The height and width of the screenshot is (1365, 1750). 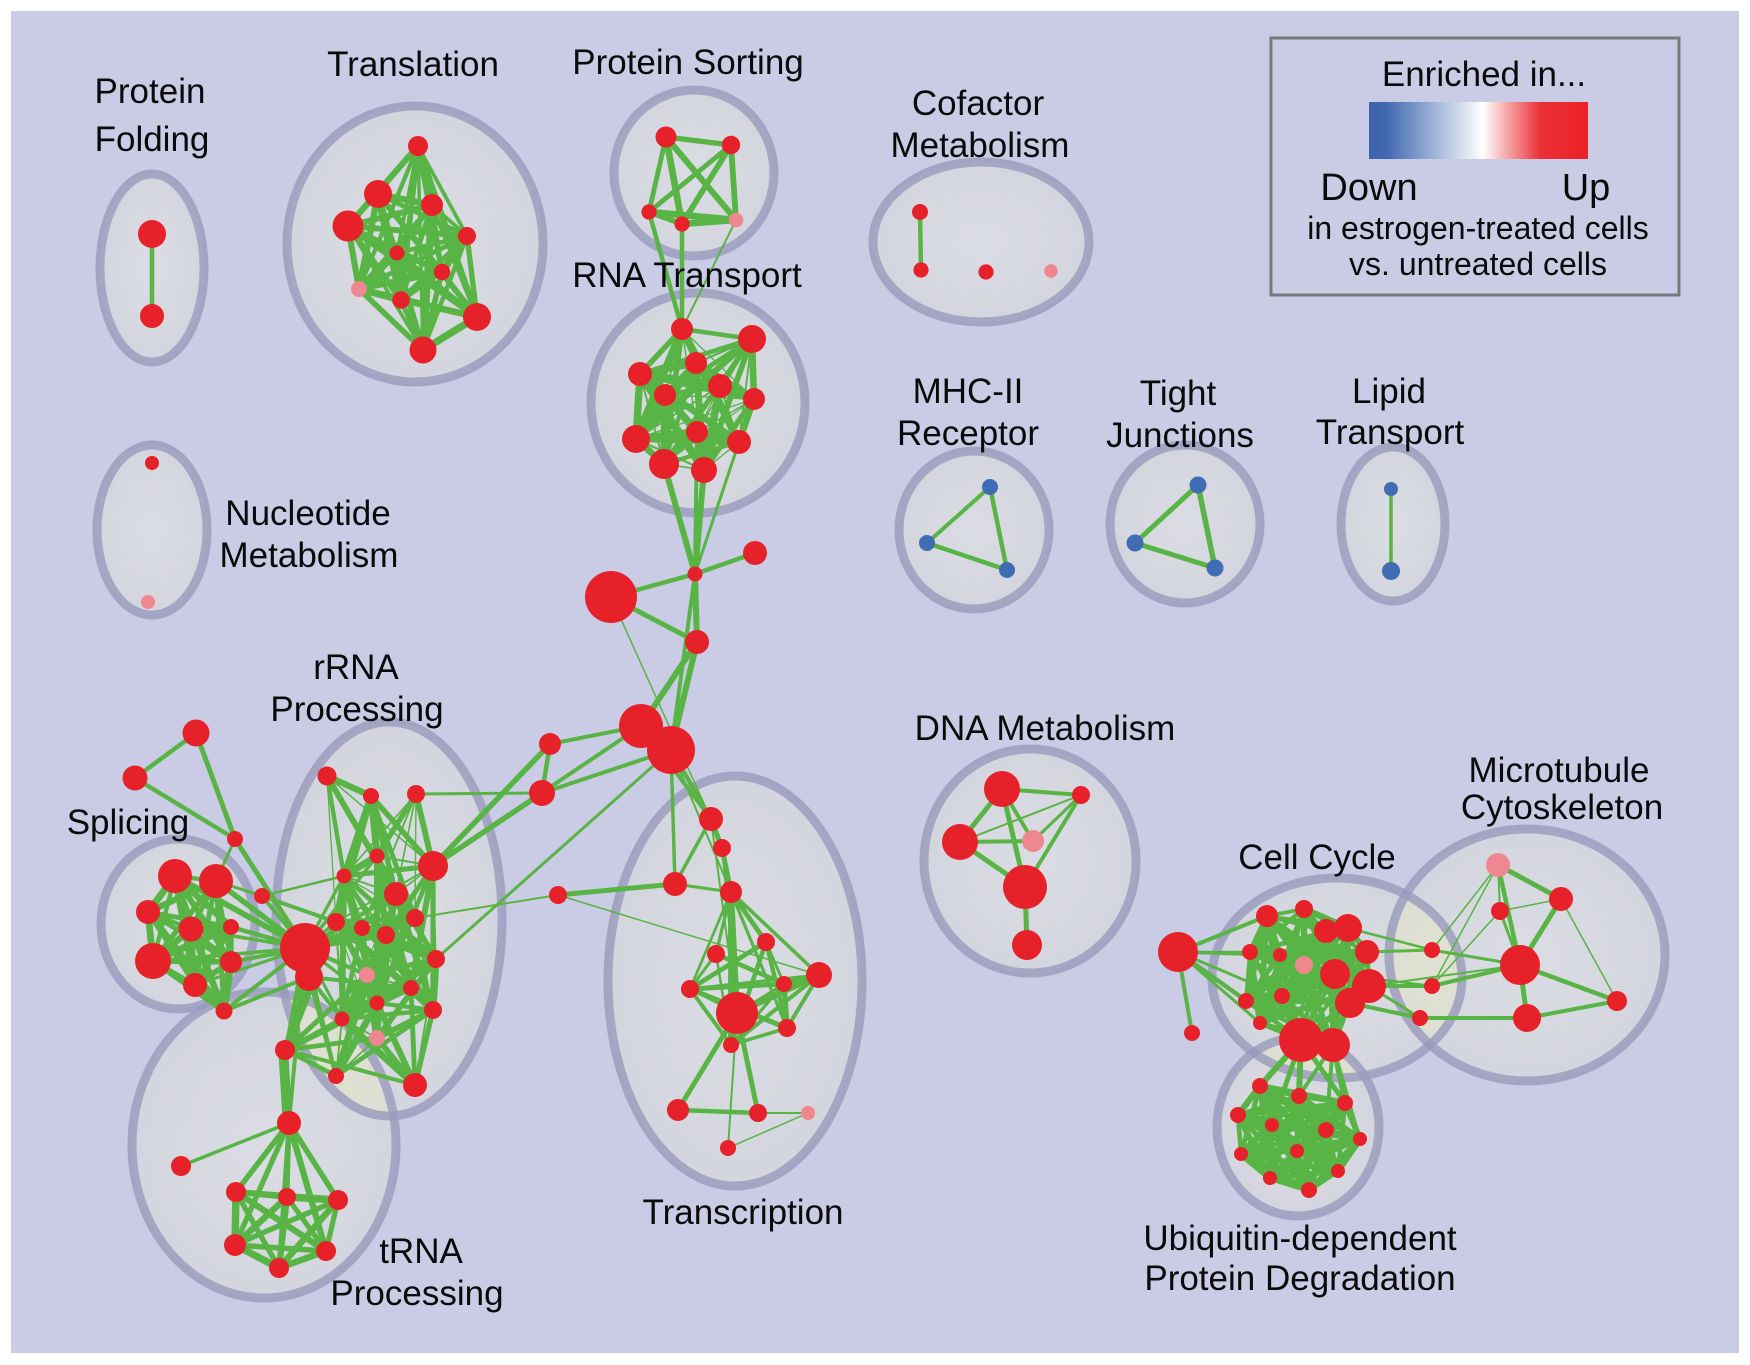 I want to click on svg-text: MHC-II, so click(x=968, y=391).